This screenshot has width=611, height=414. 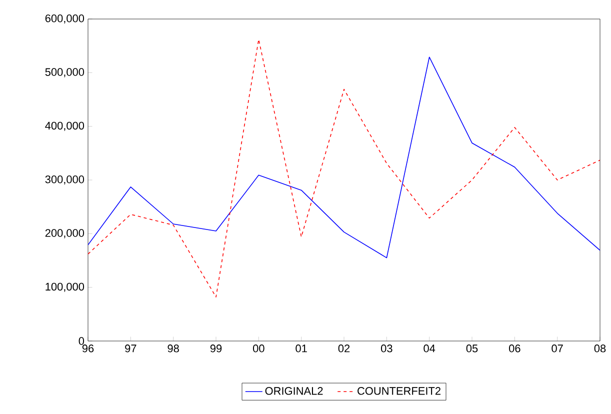 I want to click on x-tick-label: 07, so click(x=557, y=348).